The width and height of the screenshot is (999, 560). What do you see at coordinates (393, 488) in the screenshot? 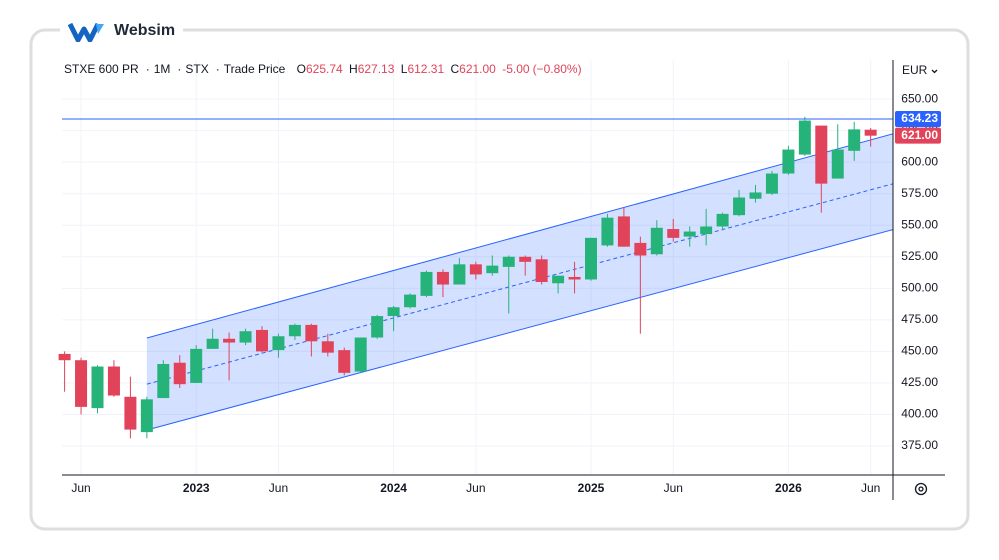
I see `x-tick-label: 2024` at bounding box center [393, 488].